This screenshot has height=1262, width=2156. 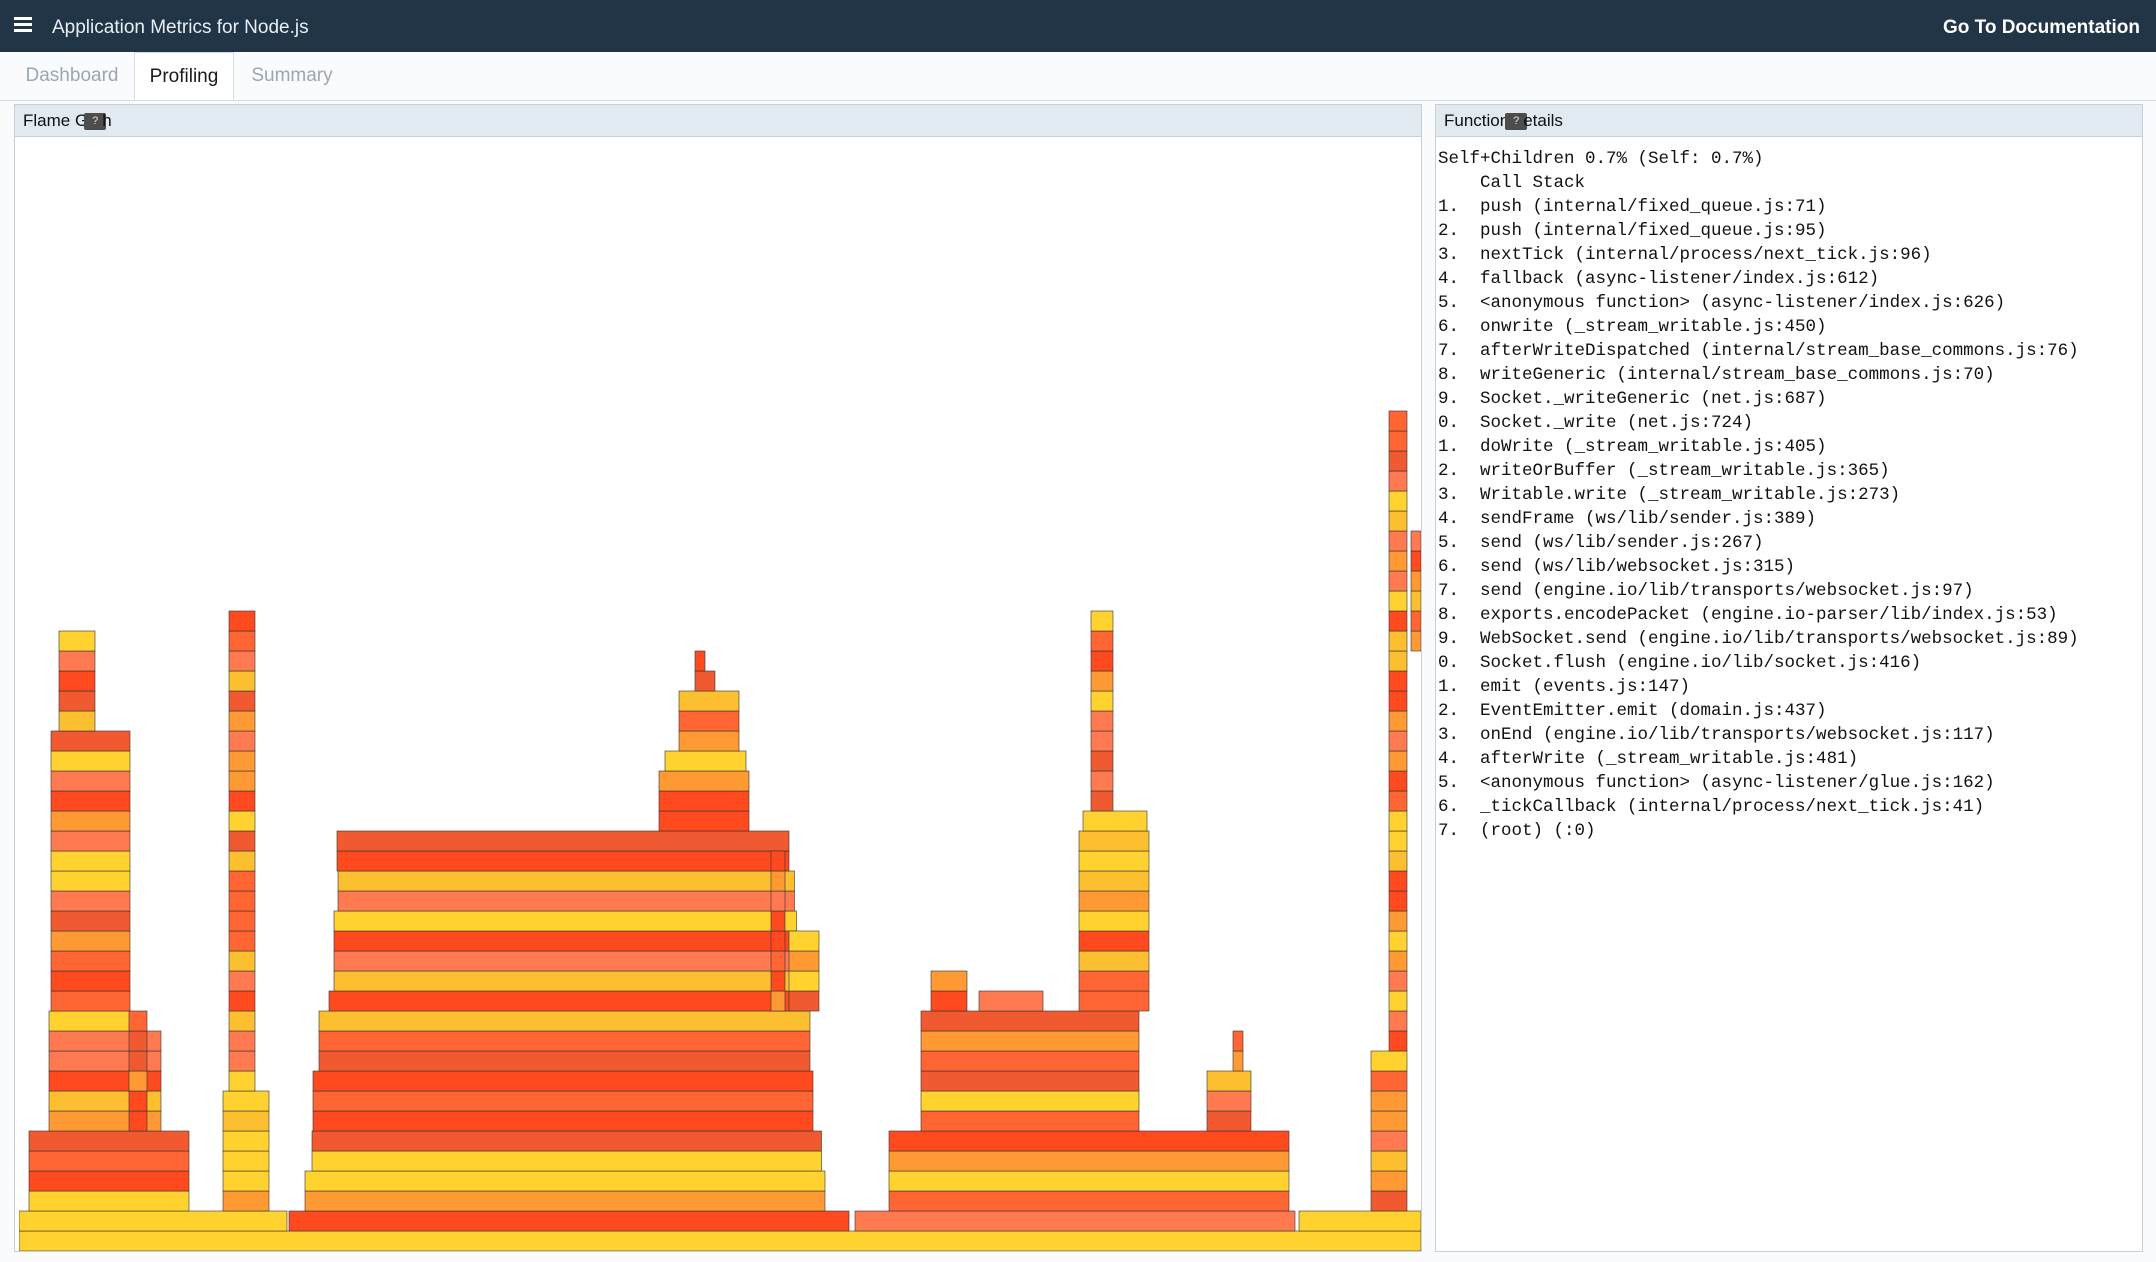 What do you see at coordinates (23, 25) in the screenshot?
I see `menu-icon` at bounding box center [23, 25].